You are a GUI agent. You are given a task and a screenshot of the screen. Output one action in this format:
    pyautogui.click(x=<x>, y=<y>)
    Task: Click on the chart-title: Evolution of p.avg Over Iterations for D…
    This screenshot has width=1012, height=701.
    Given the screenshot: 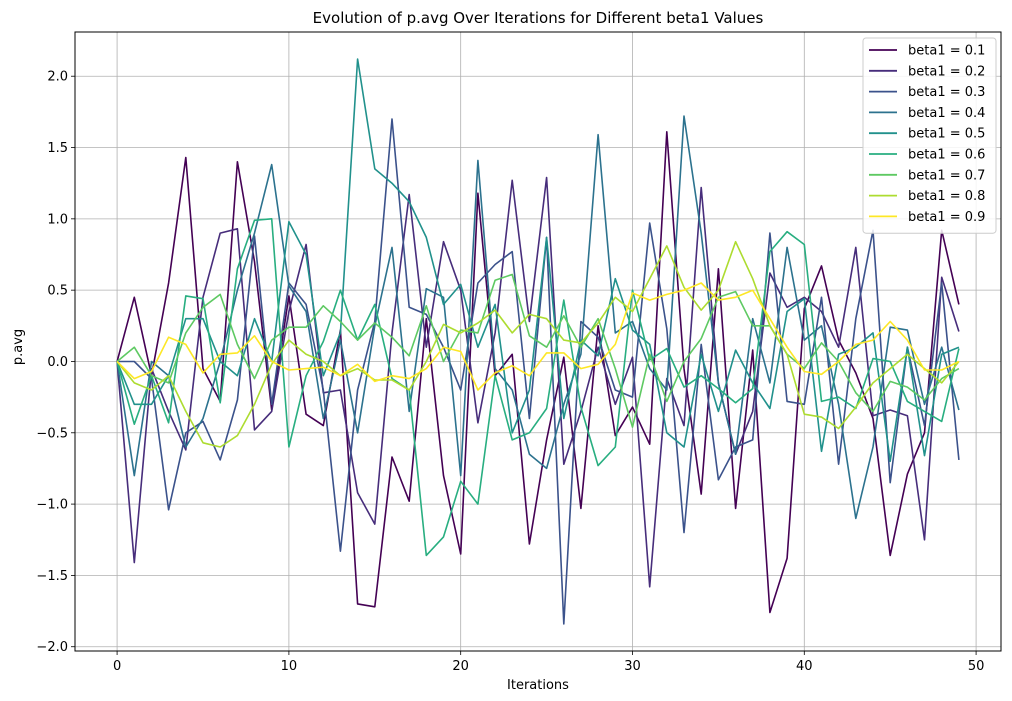 What is the action you would take?
    pyautogui.click(x=538, y=18)
    